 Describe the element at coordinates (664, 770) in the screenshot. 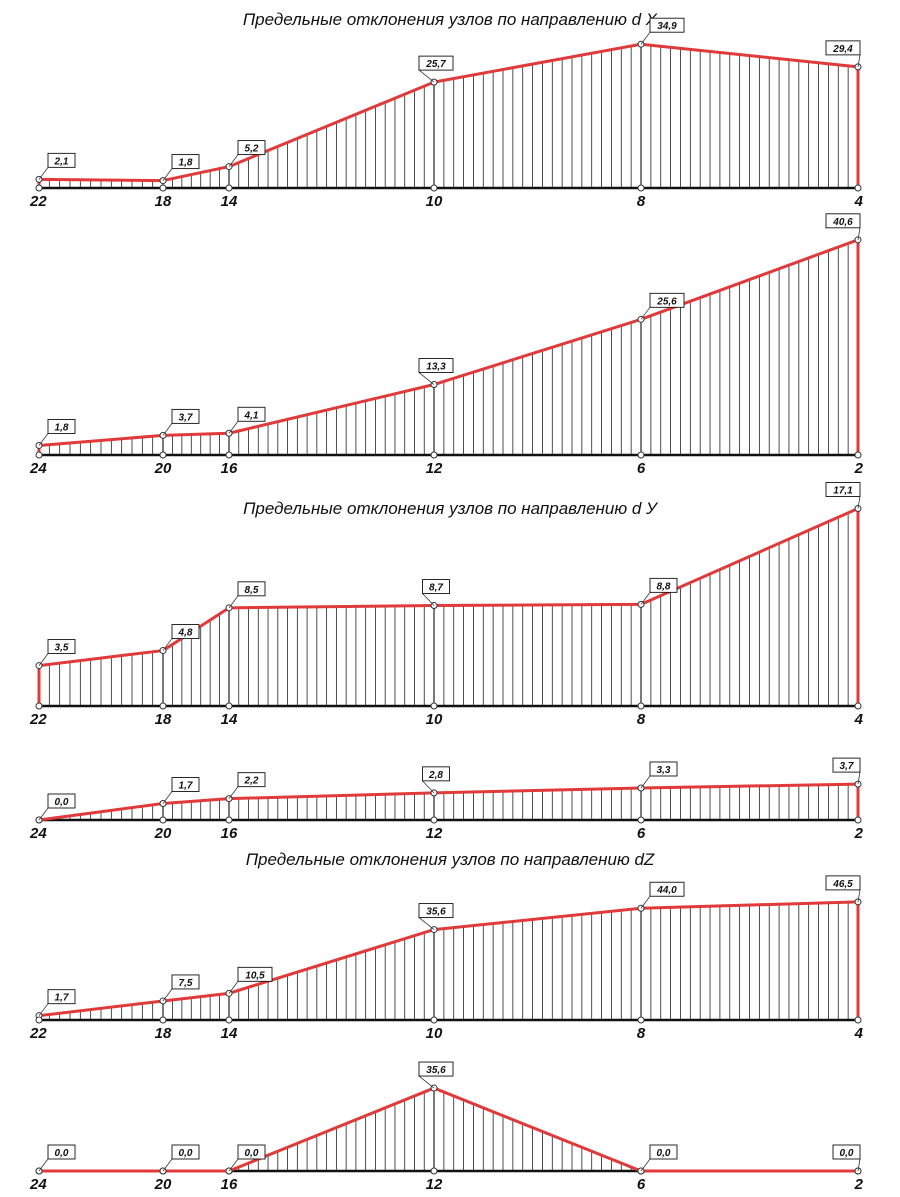

I see `svg-text: 3,3` at that location.